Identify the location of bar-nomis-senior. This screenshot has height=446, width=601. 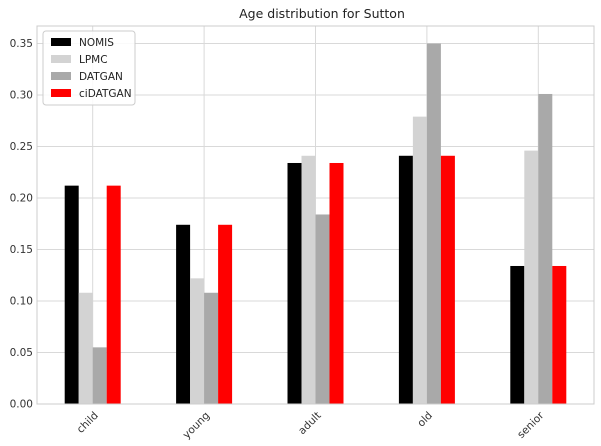
(517, 334).